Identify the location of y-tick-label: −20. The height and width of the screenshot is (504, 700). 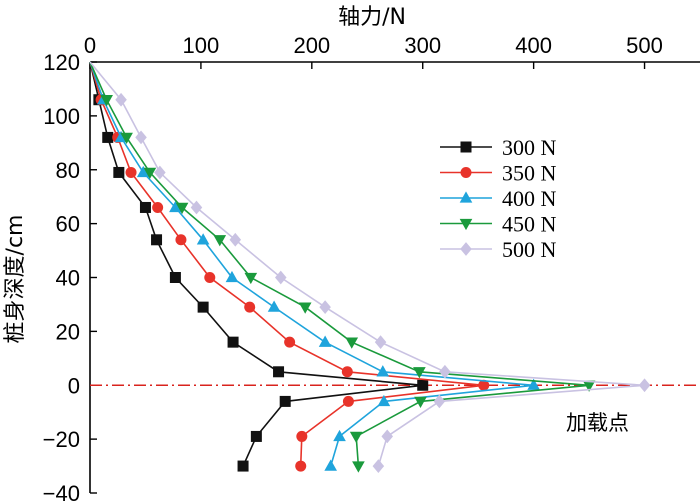
(61, 439).